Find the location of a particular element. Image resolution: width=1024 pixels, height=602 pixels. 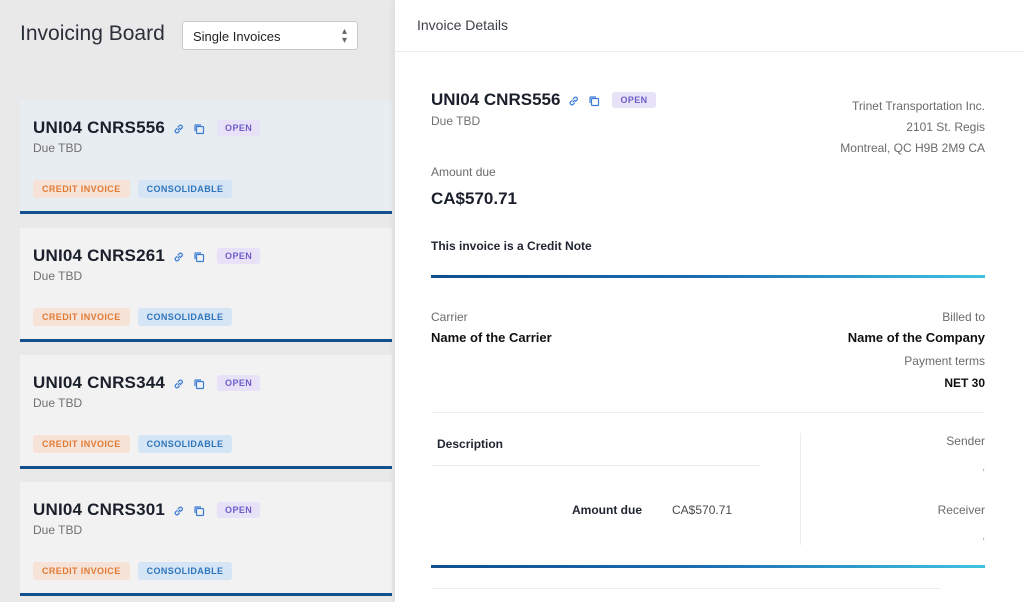

invoice-card-title: UNI04 CNRS344 is located at coordinates (99, 382).